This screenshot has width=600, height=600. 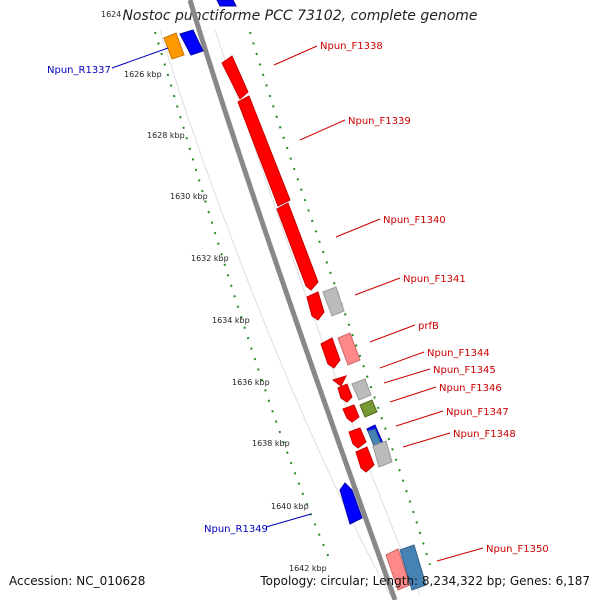 What do you see at coordinates (413, 394) in the screenshot?
I see `leader-Npun_F1346` at bounding box center [413, 394].